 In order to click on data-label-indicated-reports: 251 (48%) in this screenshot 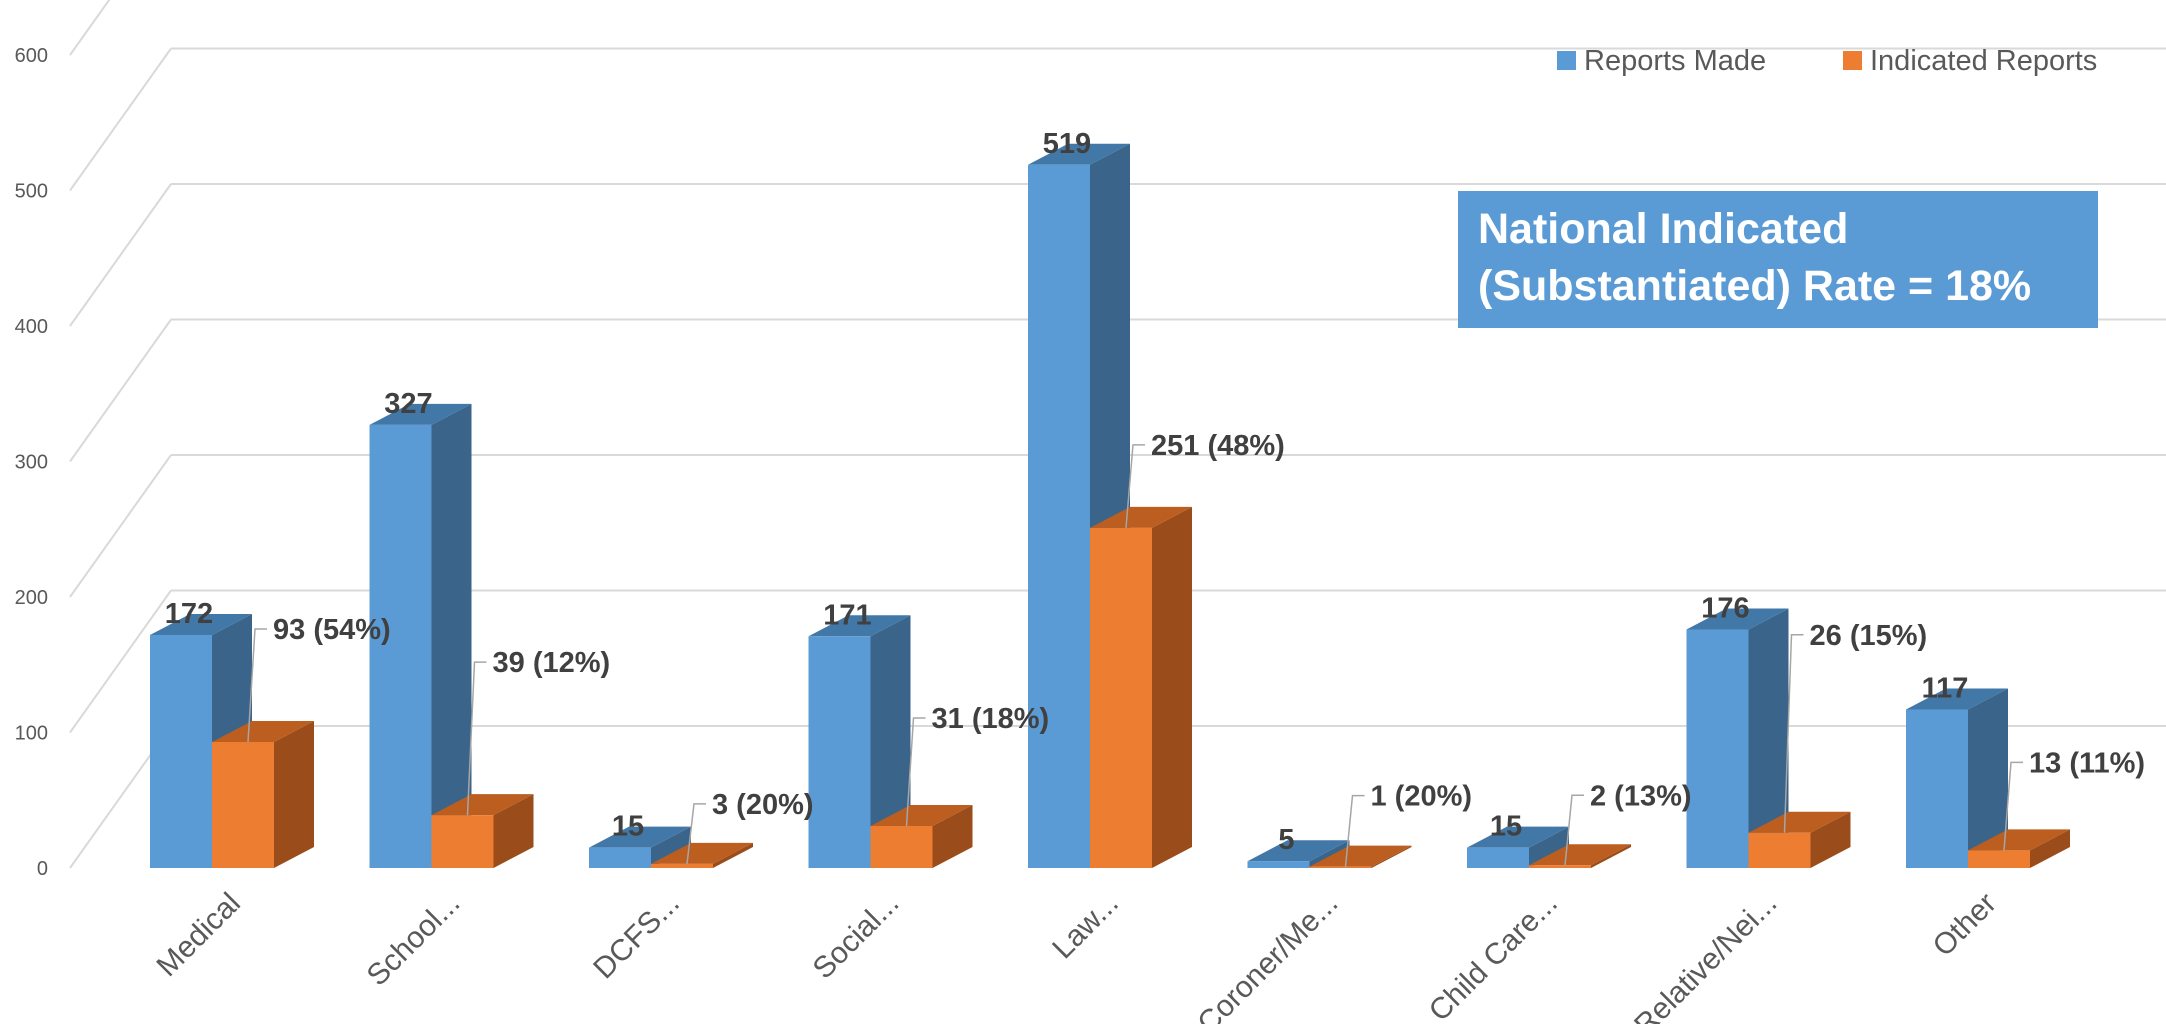, I will do `click(1218, 446)`.